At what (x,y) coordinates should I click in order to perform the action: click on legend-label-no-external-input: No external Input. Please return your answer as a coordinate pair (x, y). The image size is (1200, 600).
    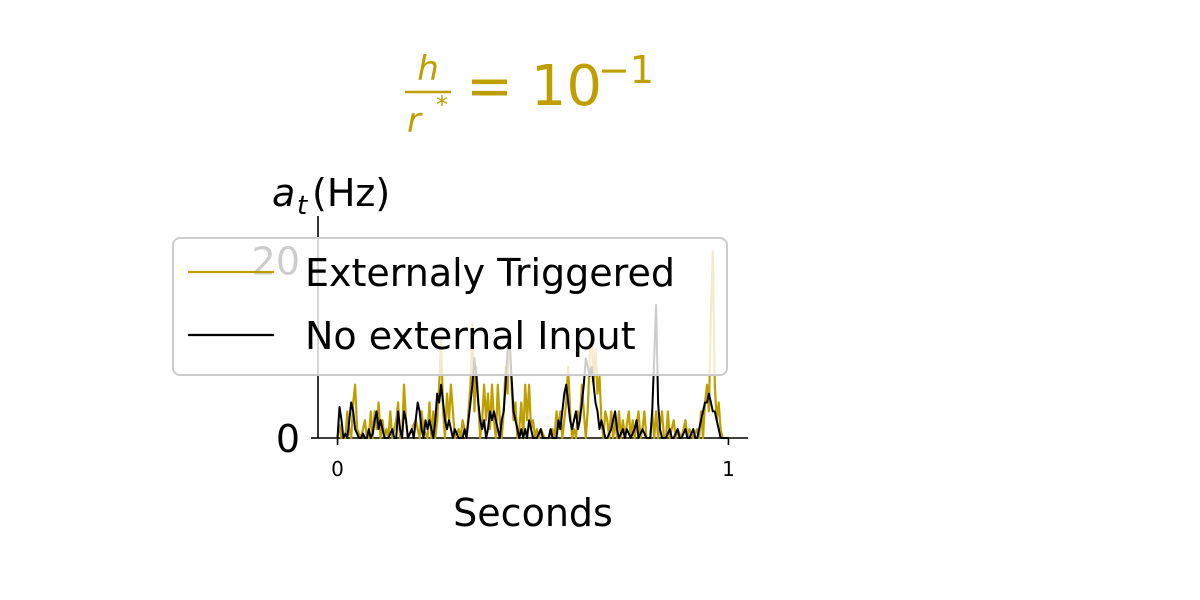
    Looking at the image, I should click on (470, 336).